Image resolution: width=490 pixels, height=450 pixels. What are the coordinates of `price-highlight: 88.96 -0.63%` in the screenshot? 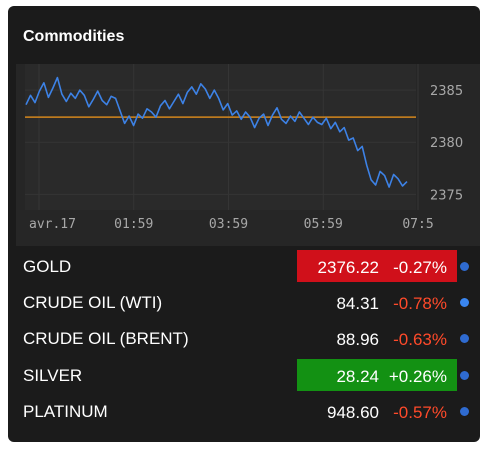 It's located at (377, 338).